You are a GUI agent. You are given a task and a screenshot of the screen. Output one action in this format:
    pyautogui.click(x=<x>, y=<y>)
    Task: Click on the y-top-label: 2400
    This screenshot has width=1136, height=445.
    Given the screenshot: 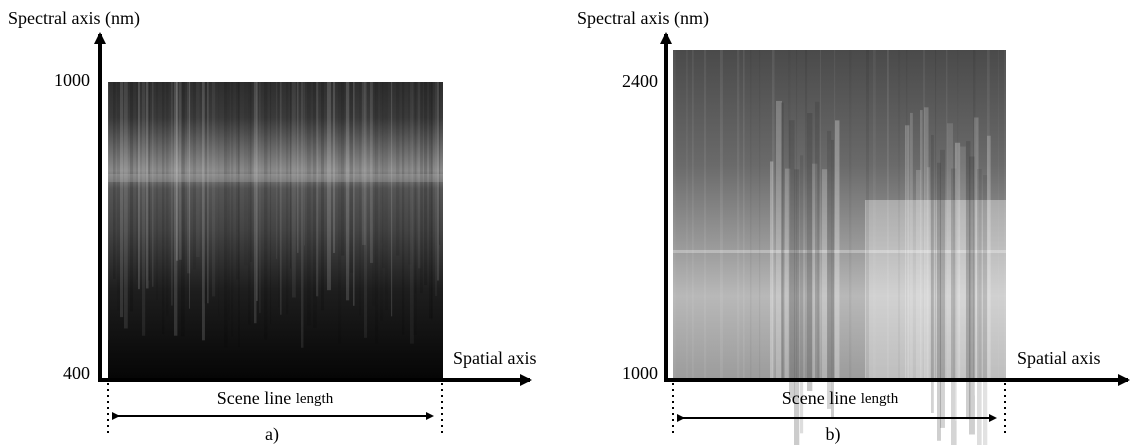 What is the action you would take?
    pyautogui.click(x=640, y=81)
    